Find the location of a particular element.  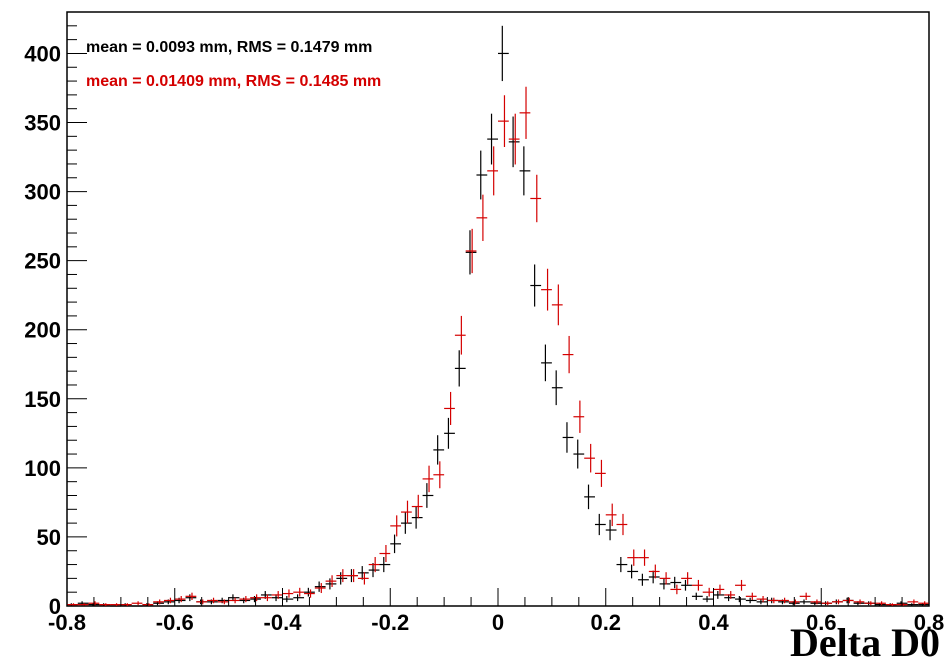

y-tick-label: 300 is located at coordinates (42, 192).